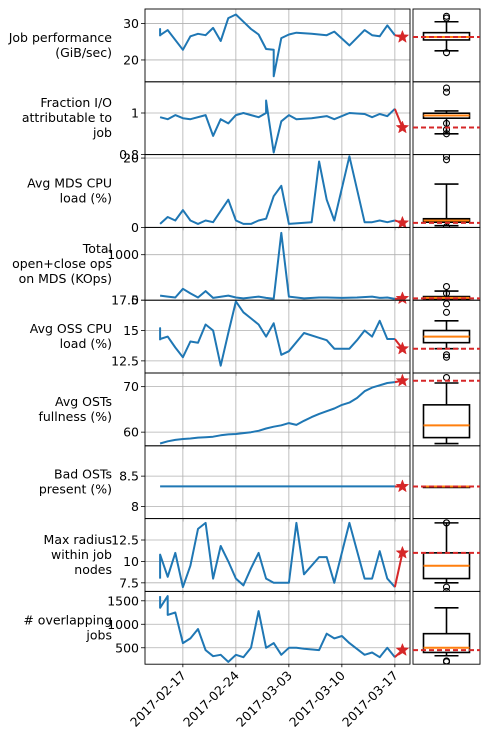 This screenshot has width=490, height=735. I want to click on x-tick-label: 2017-03-03, so click(264, 699).